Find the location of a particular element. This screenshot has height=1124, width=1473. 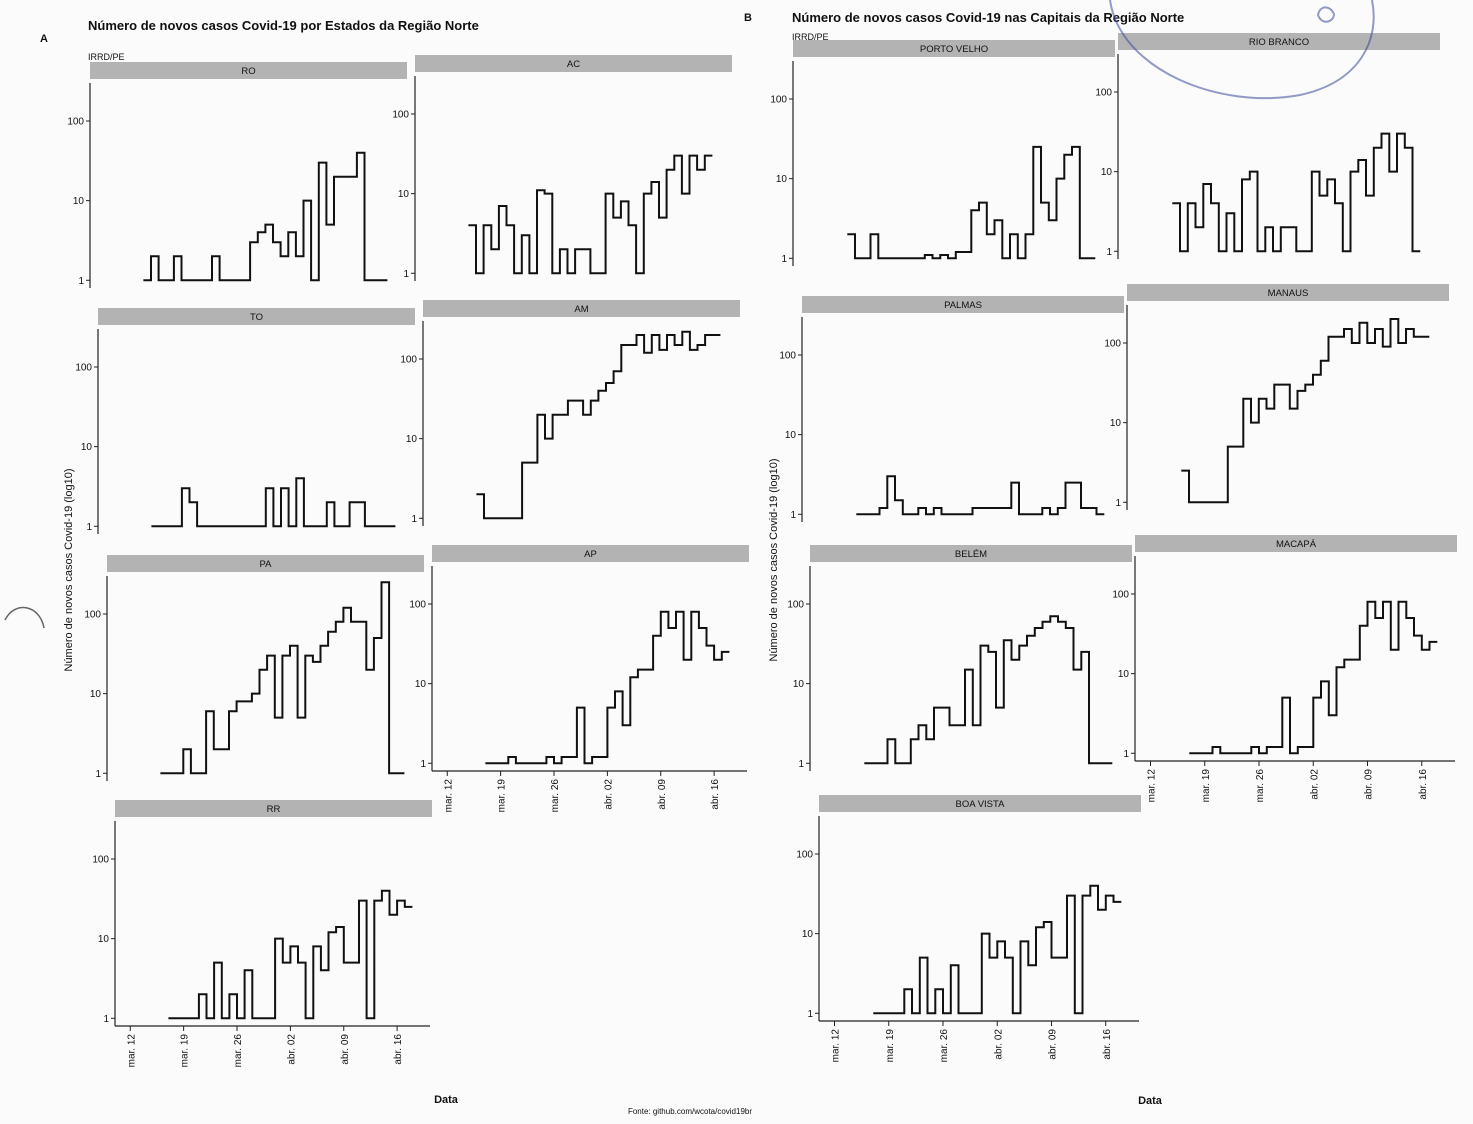

stamp-scribble is located at coordinates (1326, 14).